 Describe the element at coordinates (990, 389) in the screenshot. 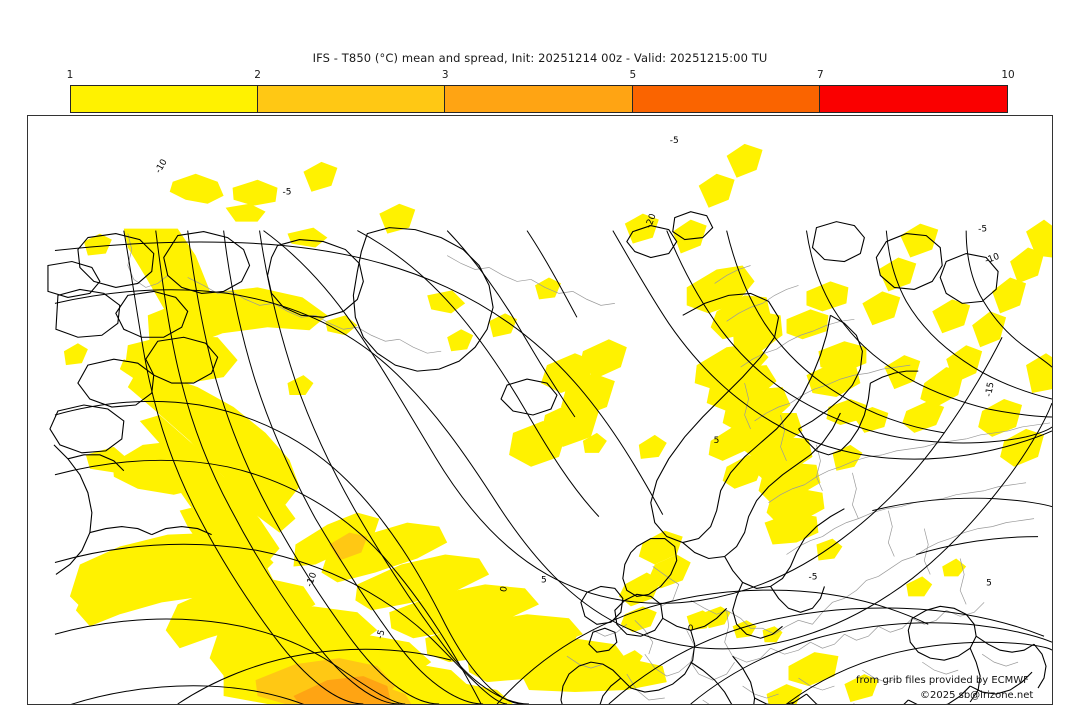

I see `svg-text: -15` at that location.